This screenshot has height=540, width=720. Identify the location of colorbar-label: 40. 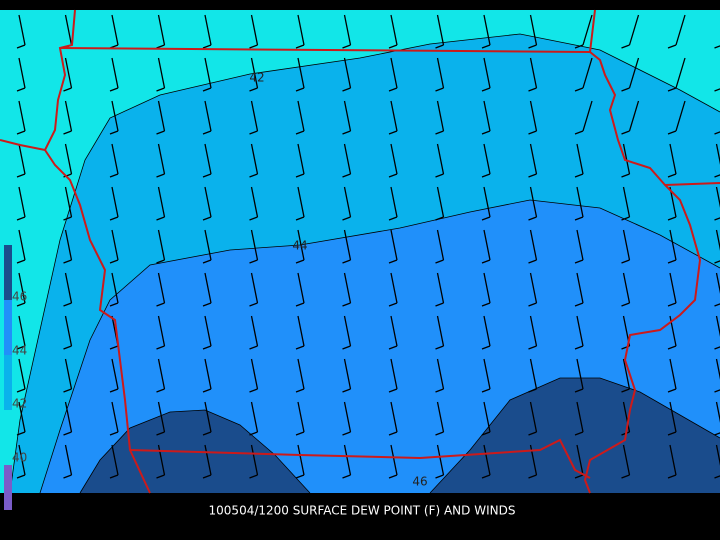
(19, 458).